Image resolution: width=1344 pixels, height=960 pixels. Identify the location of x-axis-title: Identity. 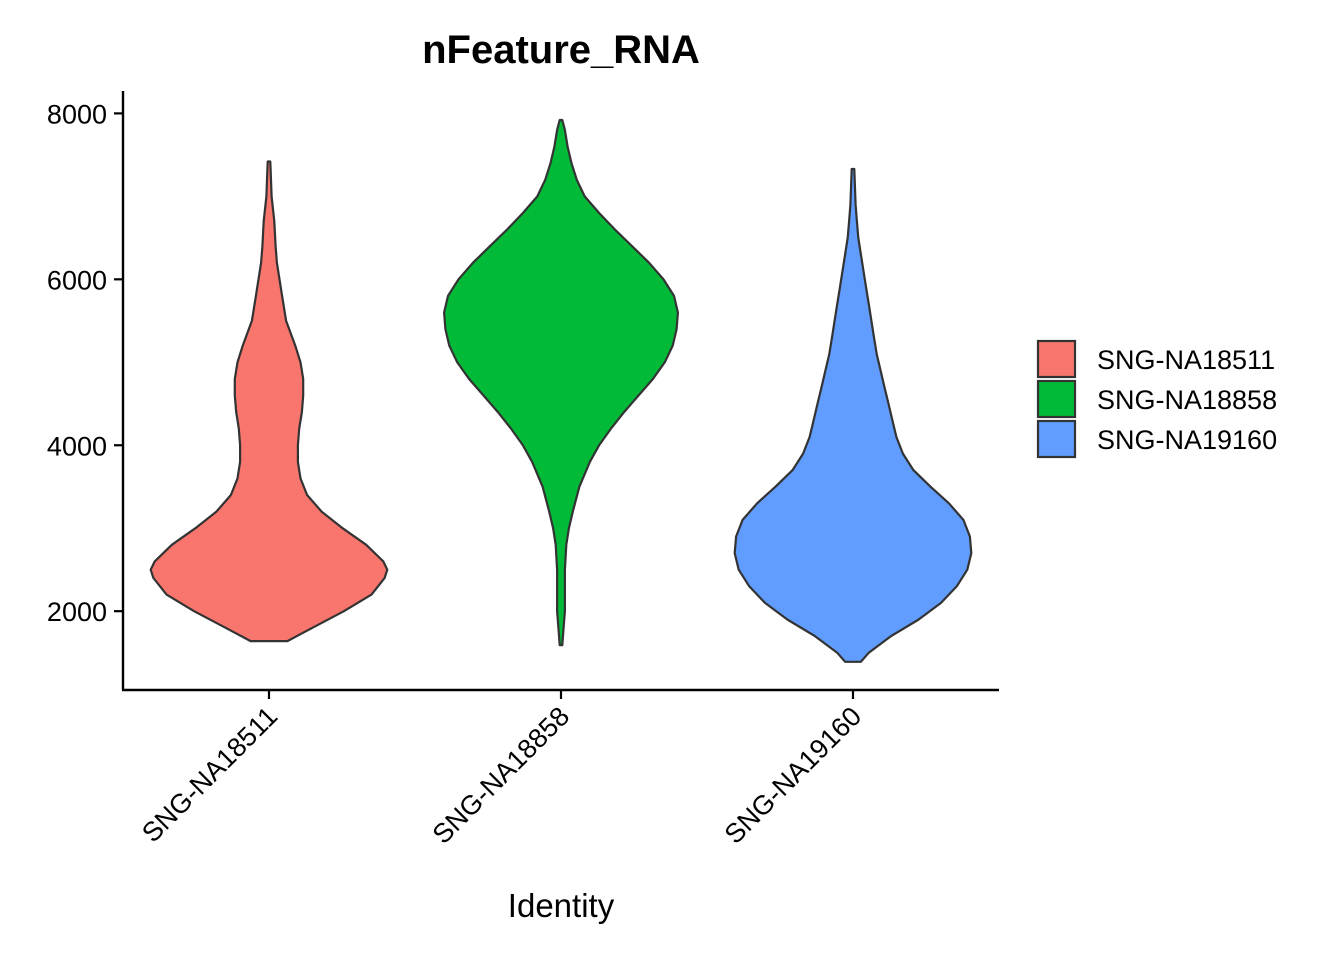
(561, 905).